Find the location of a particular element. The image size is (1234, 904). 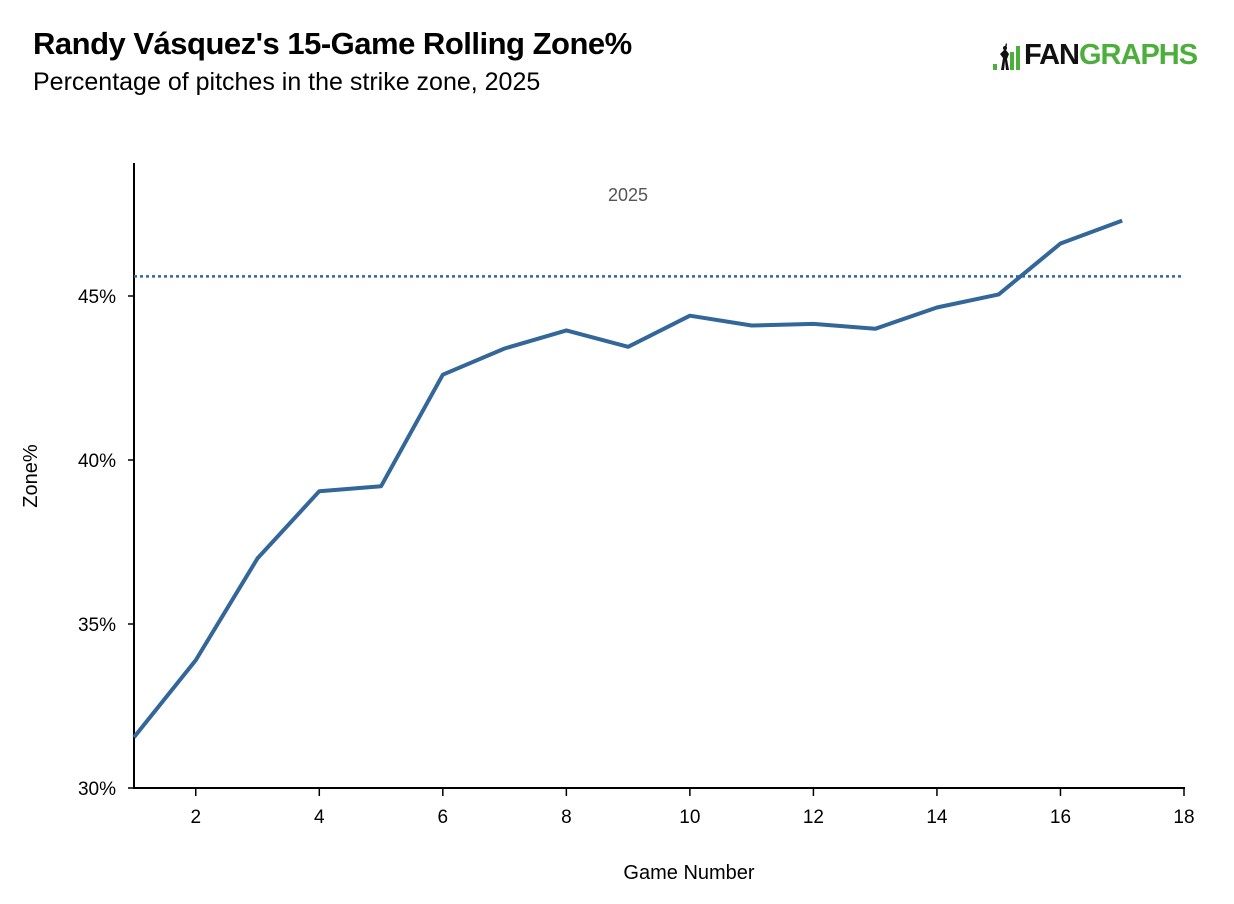

x-tick-label: 14 is located at coordinates (937, 817).